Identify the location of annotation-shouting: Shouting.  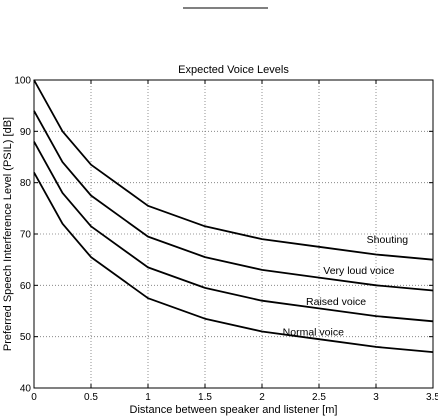
(388, 240).